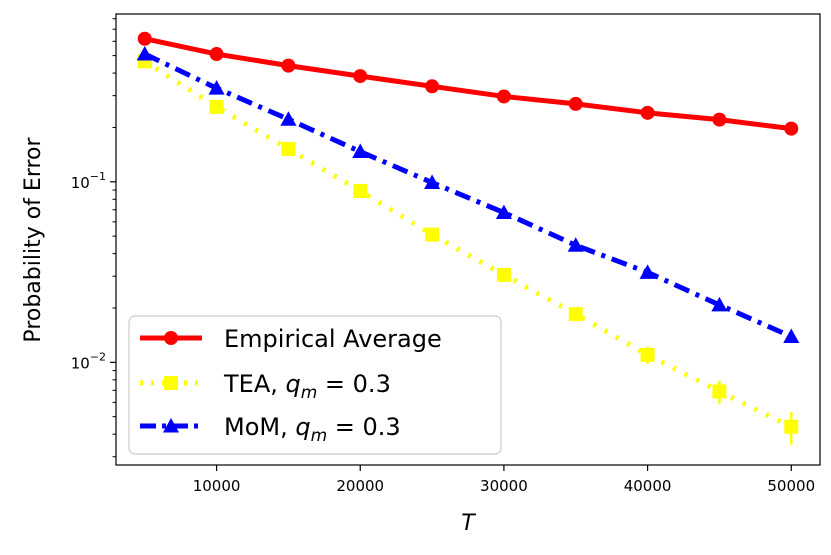 Image resolution: width=831 pixels, height=555 pixels. Describe the element at coordinates (333, 339) in the screenshot. I see `legend-label: Empirical Average` at that location.